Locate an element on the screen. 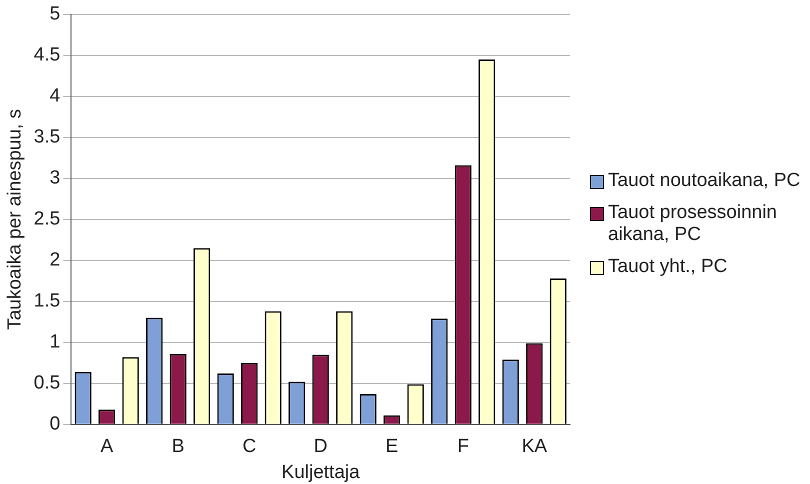 Image resolution: width=810 pixels, height=484 pixels. y-tick-label: 3 is located at coordinates (55, 178).